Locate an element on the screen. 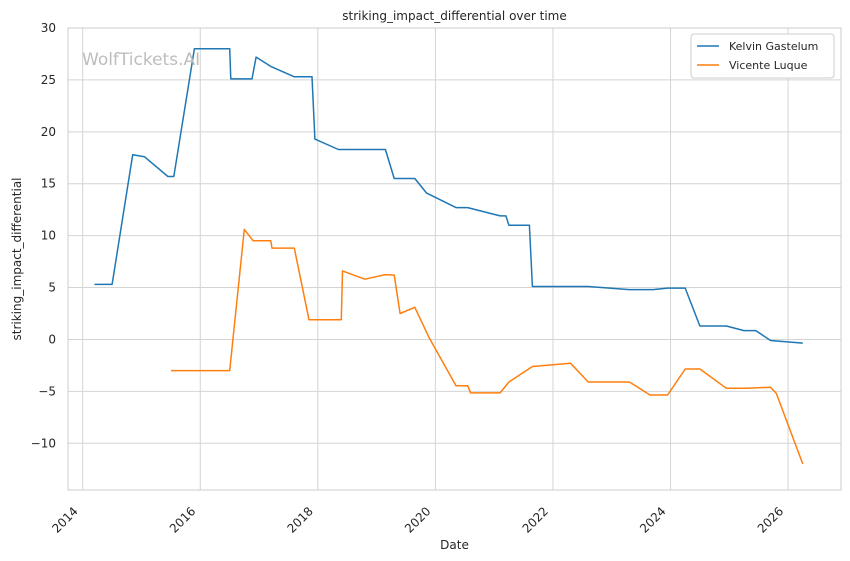 Image resolution: width=850 pixels, height=561 pixels. y-tick-label: 20 is located at coordinates (48, 132).